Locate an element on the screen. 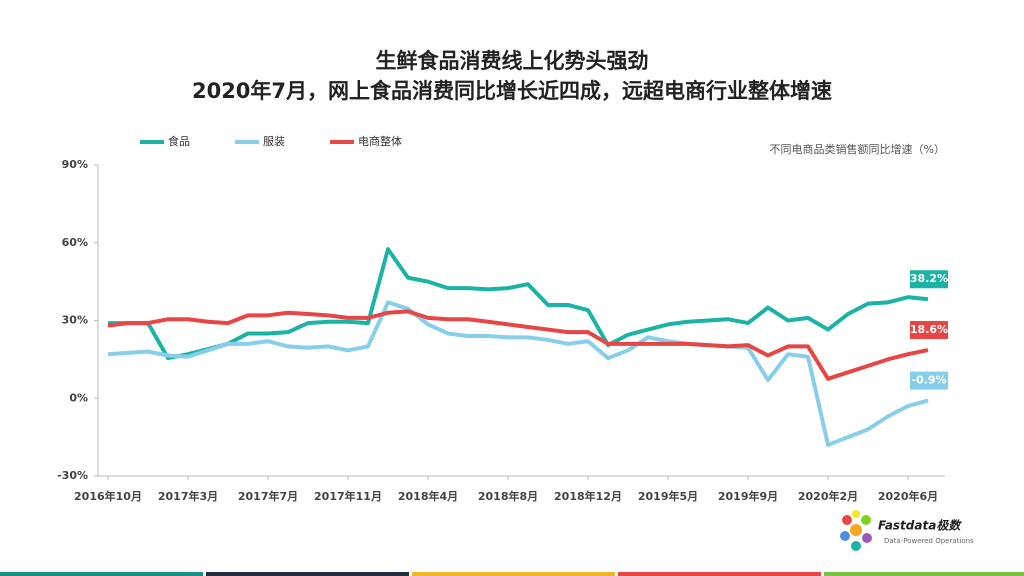  value-label: 38.2% is located at coordinates (929, 278).